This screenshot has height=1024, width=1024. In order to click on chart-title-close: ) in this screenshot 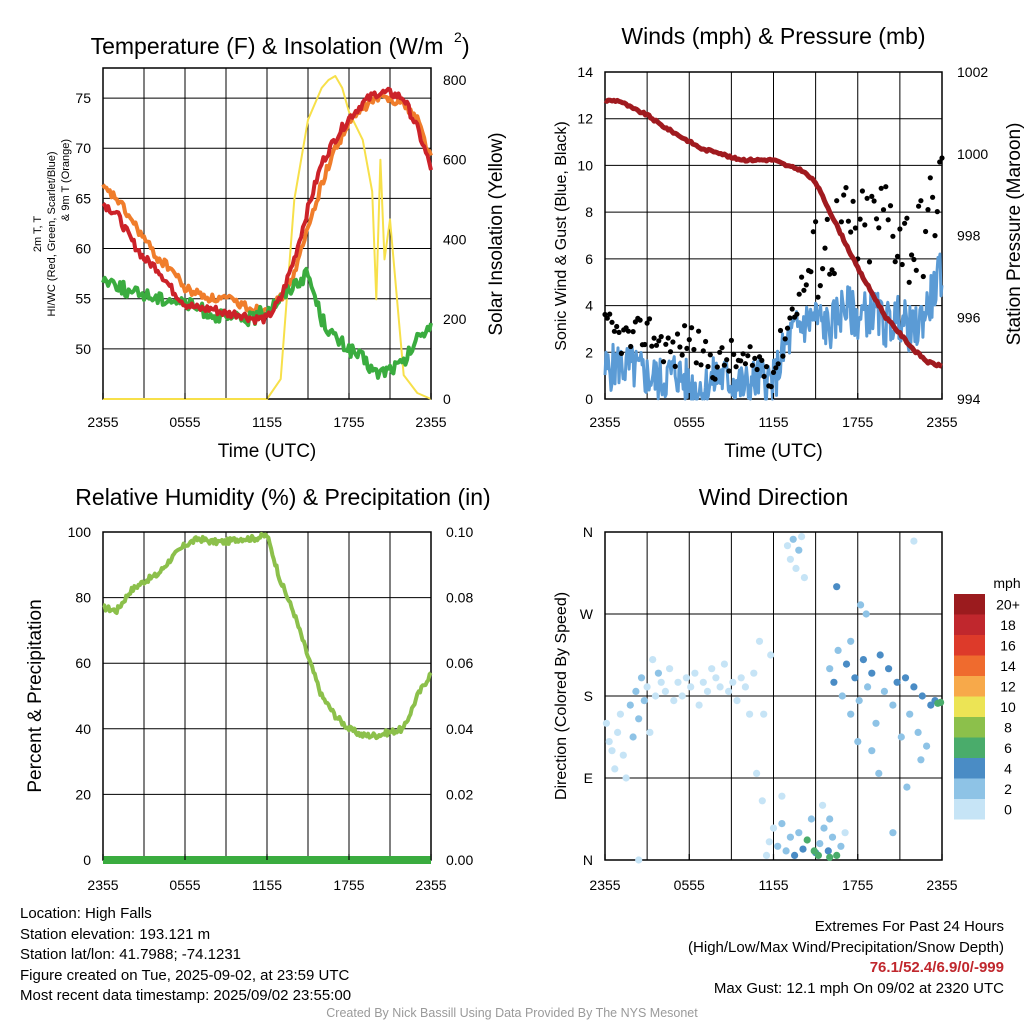, I will do `click(466, 46)`.